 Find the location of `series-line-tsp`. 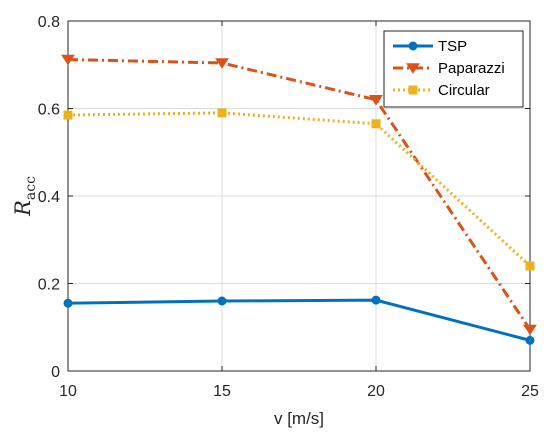

series-line-tsp is located at coordinates (299, 320).